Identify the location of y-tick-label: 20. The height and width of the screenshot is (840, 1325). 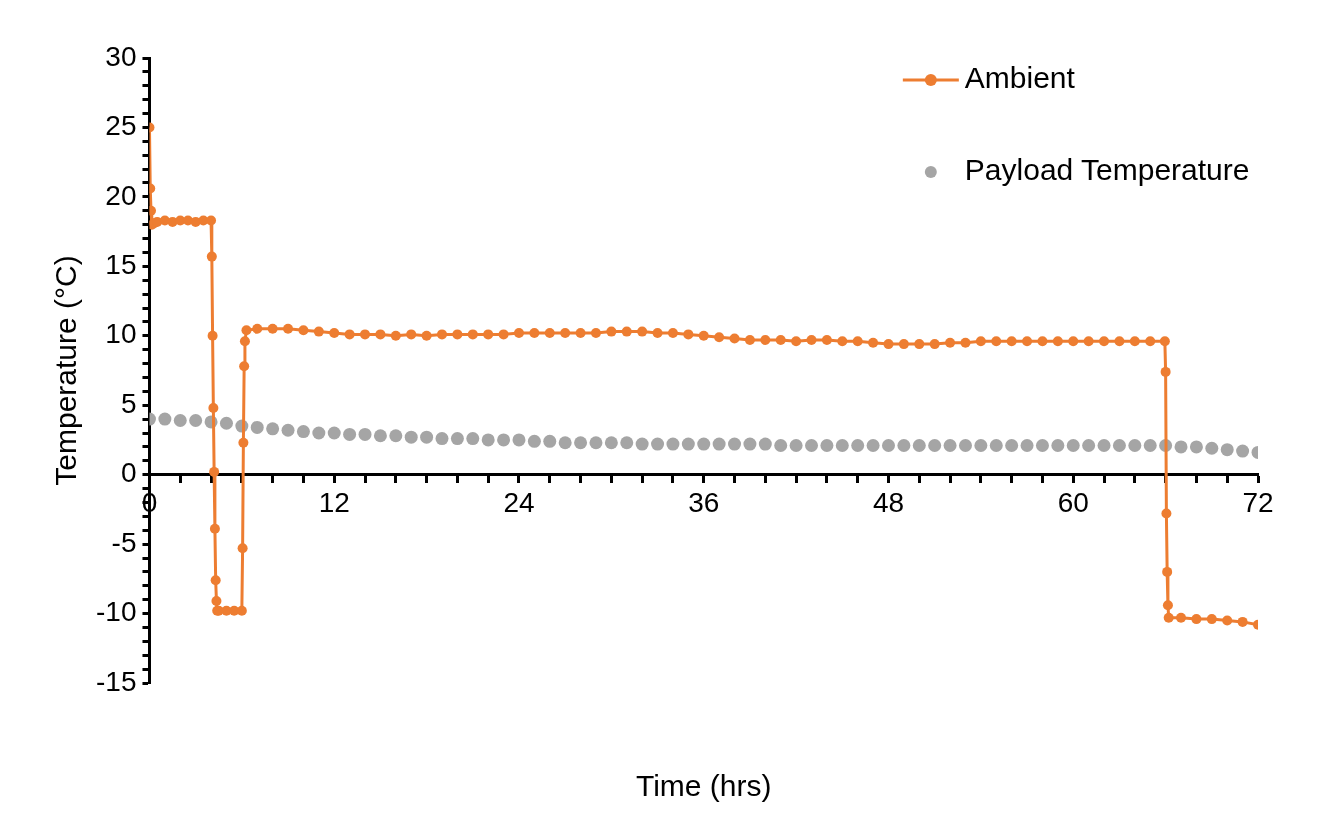
(121, 195).